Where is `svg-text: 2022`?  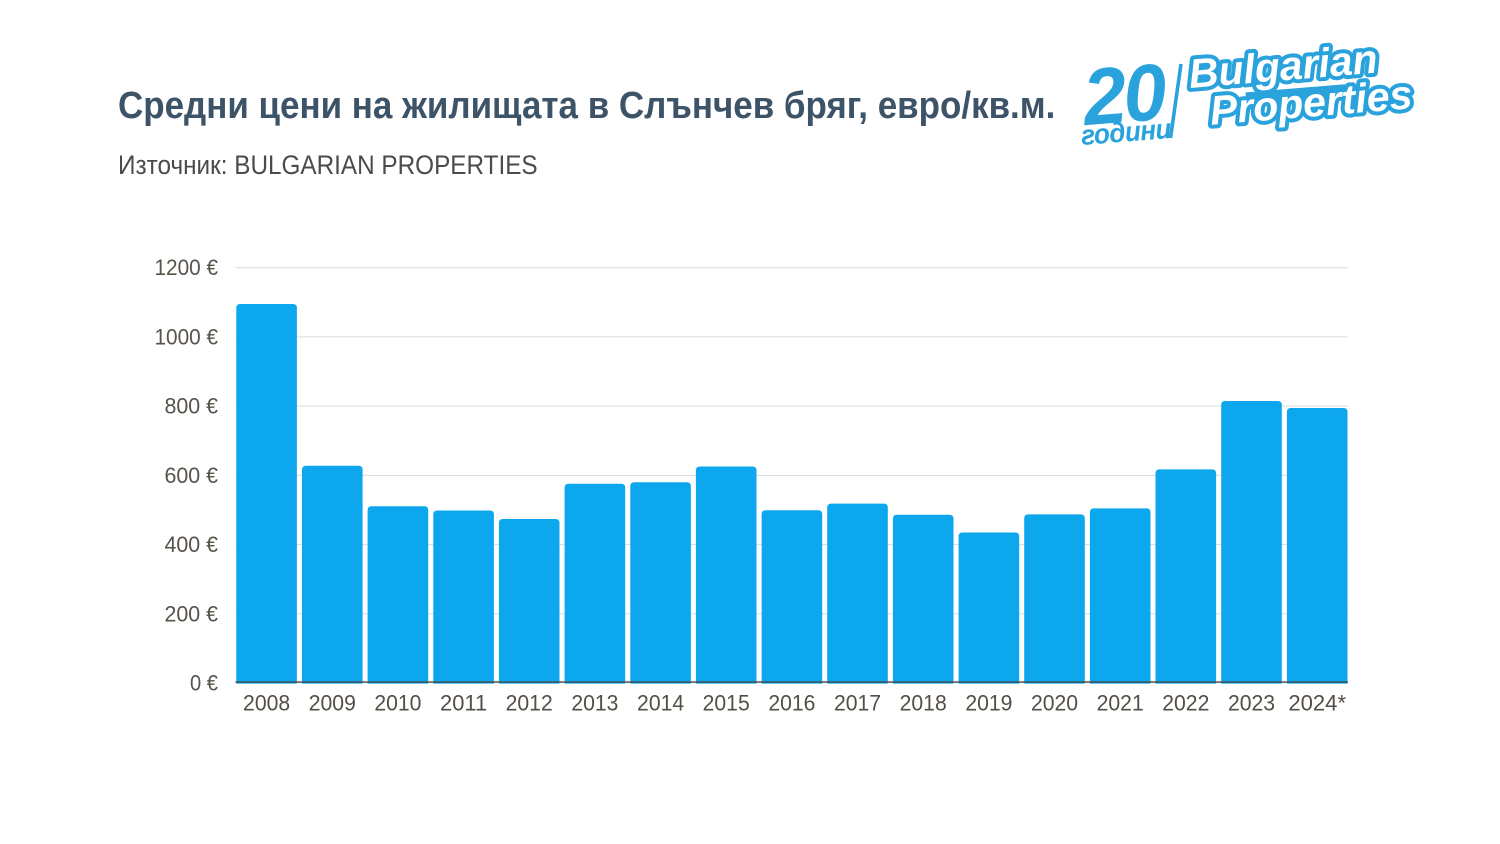 svg-text: 2022 is located at coordinates (1185, 703).